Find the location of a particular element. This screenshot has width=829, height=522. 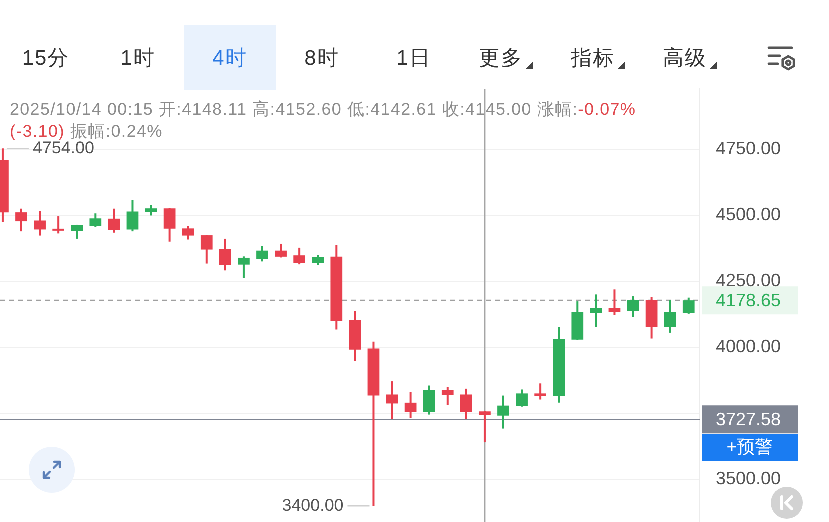

selected-tab: 4时 is located at coordinates (230, 57).